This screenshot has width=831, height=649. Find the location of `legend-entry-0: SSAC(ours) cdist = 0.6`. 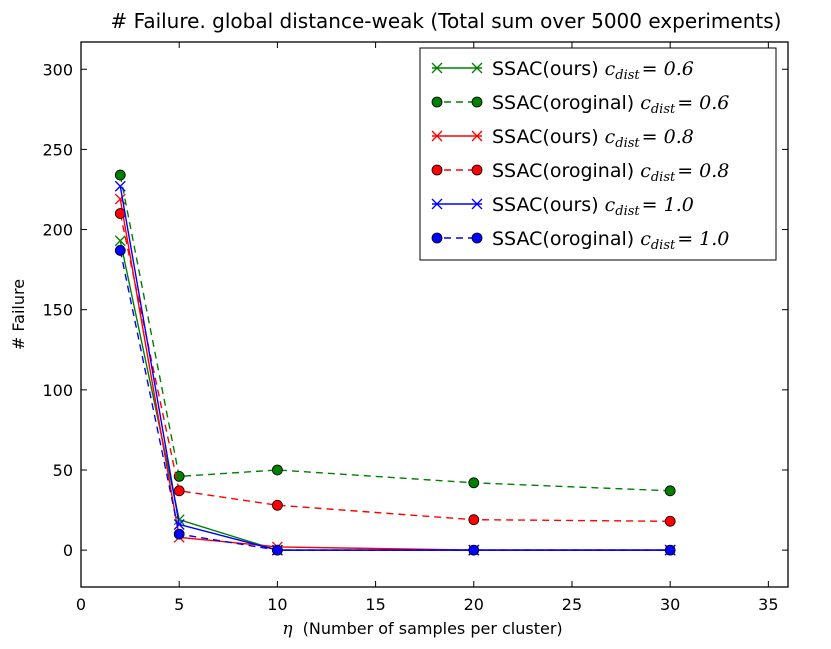

legend-entry-0: SSAC(ours) cdist = 0.6 is located at coordinates (562, 70).